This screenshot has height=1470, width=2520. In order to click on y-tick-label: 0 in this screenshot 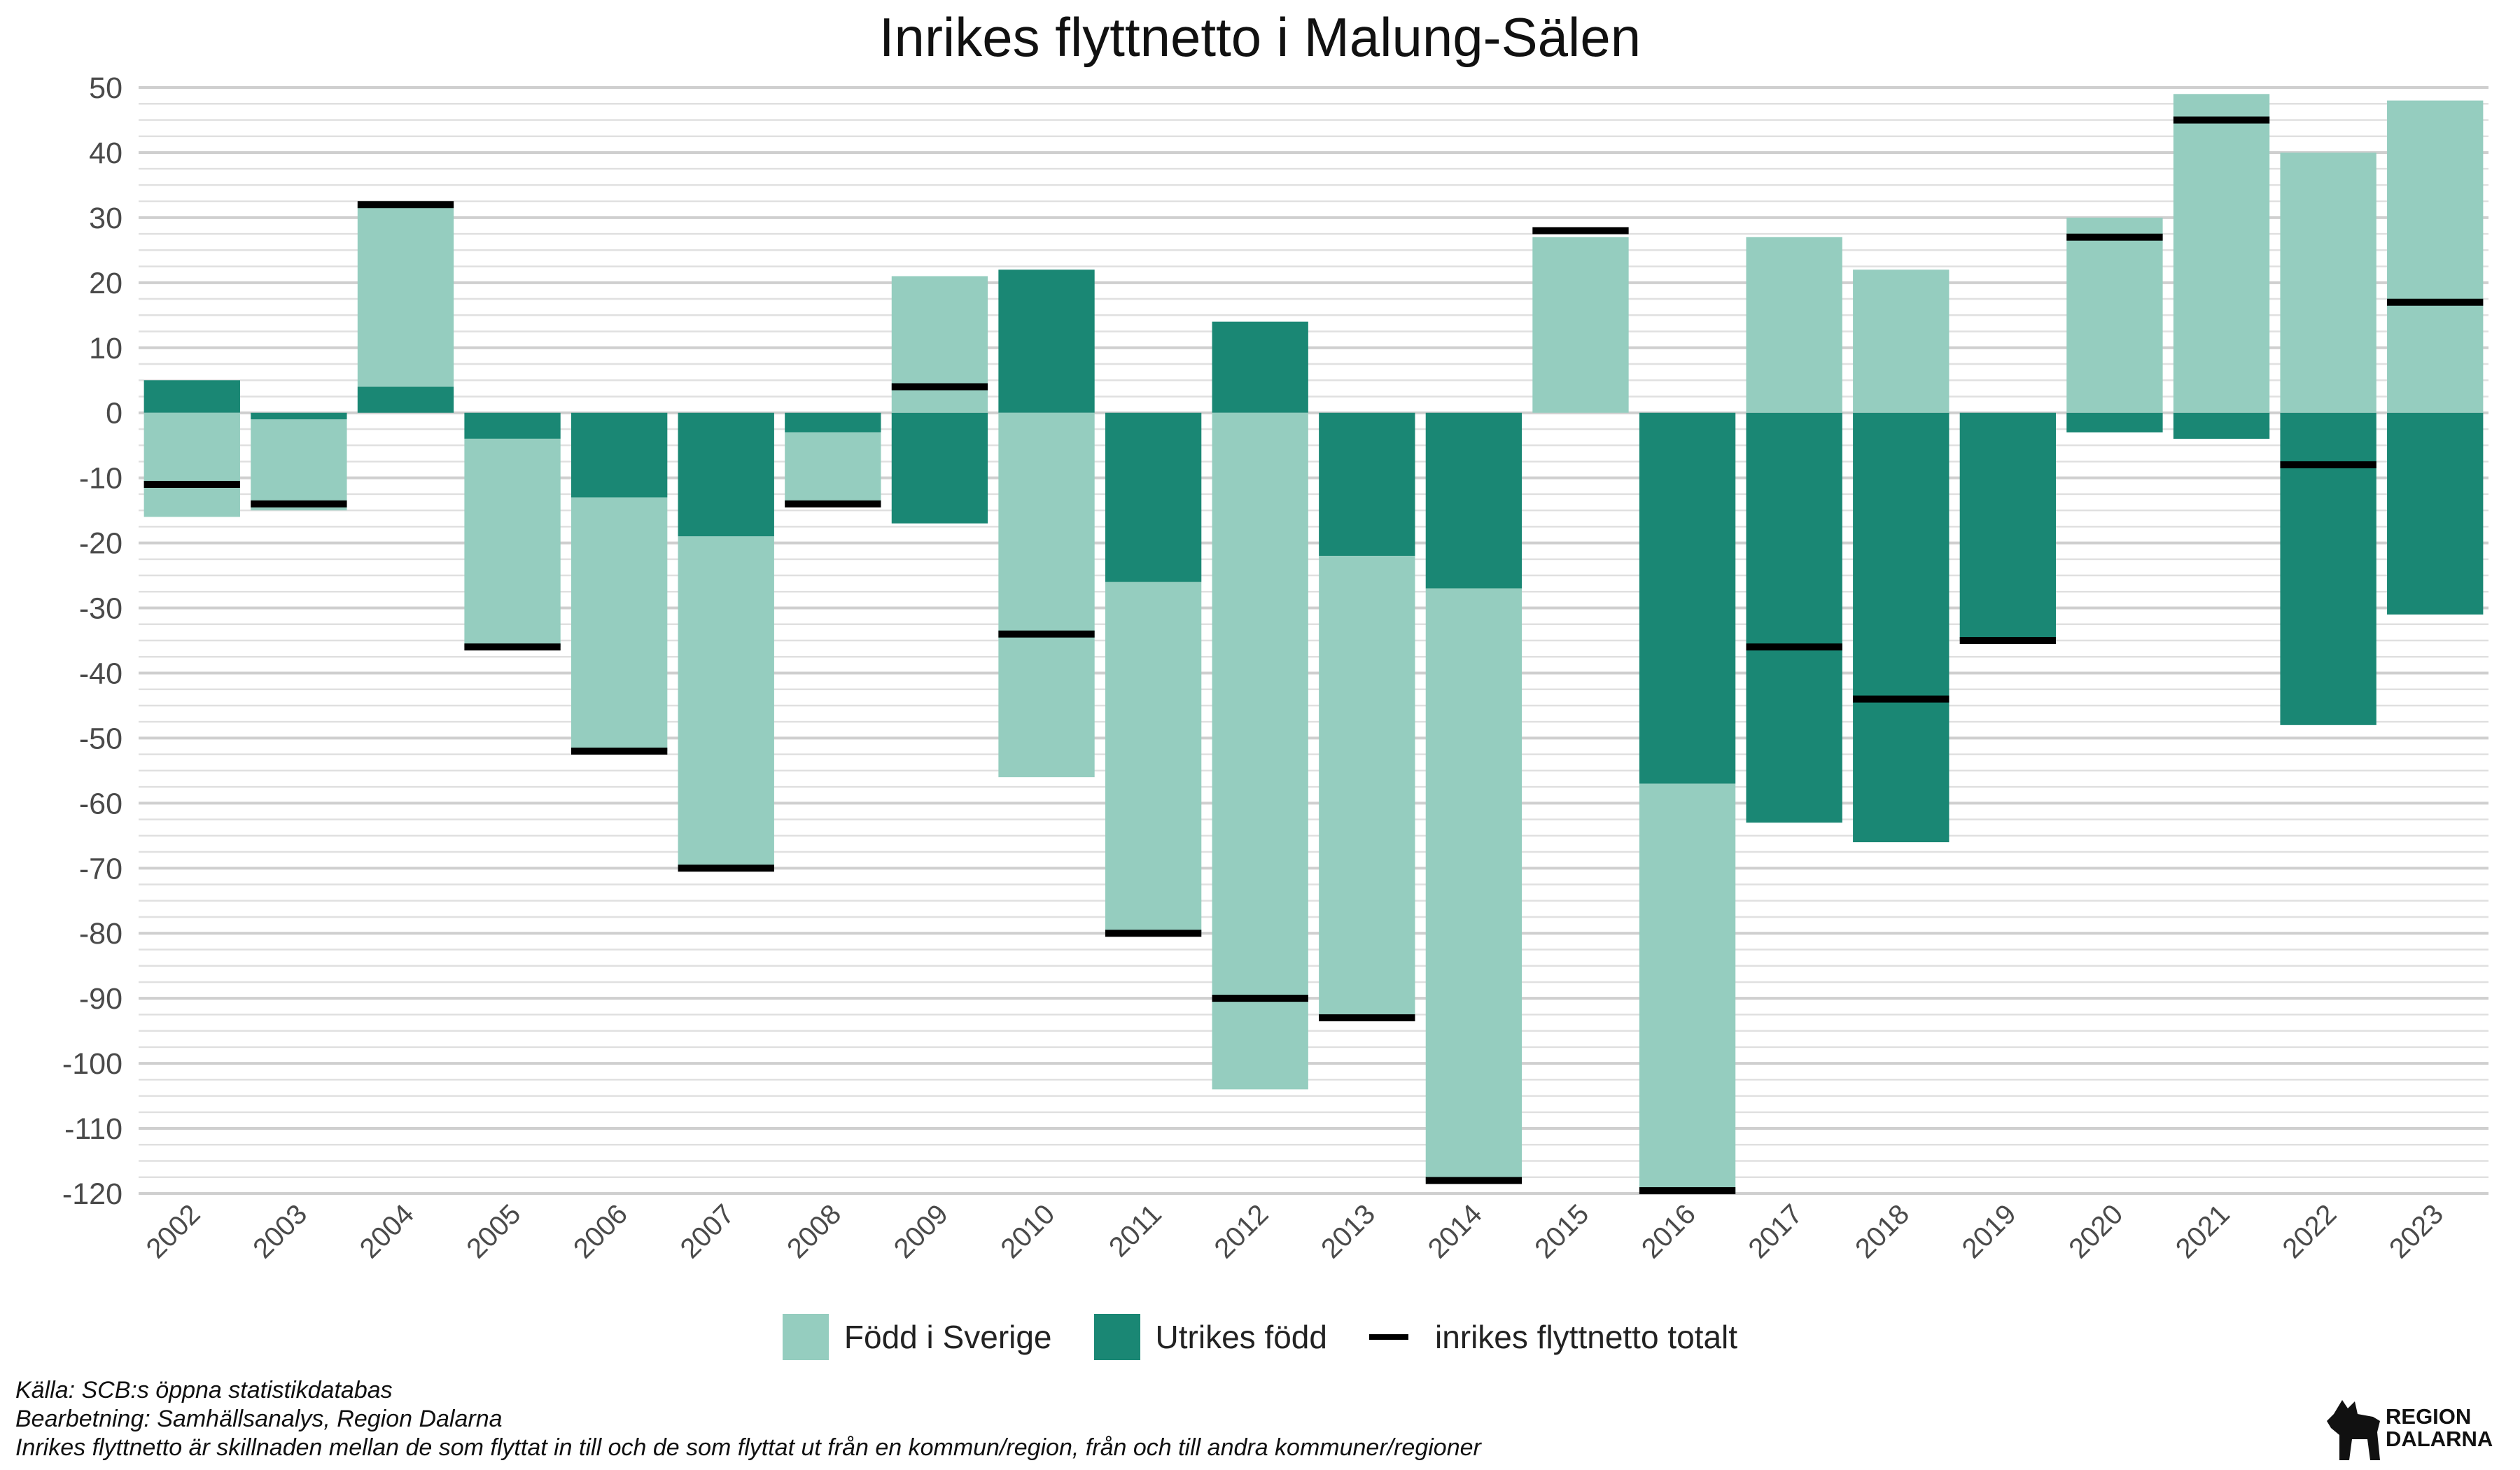, I will do `click(114, 413)`.